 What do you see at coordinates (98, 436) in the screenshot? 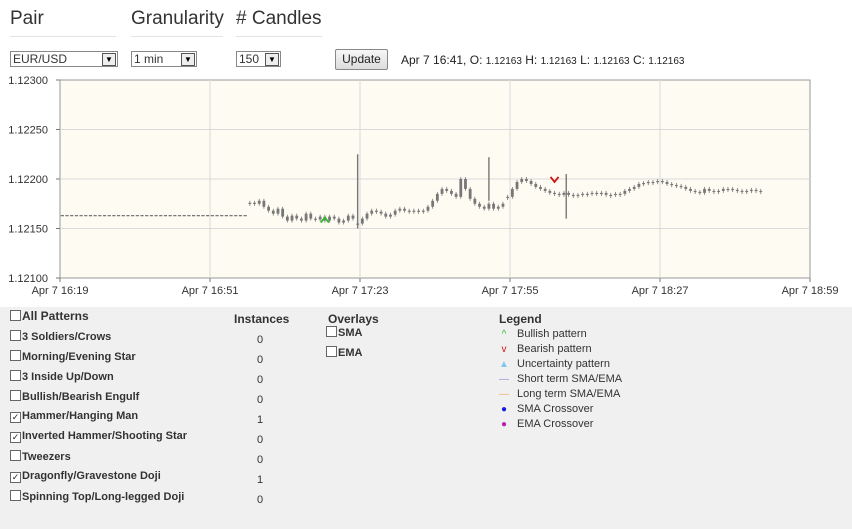
I see `pattern-row: ✓ Inverted Hammer/Shooting Star` at bounding box center [98, 436].